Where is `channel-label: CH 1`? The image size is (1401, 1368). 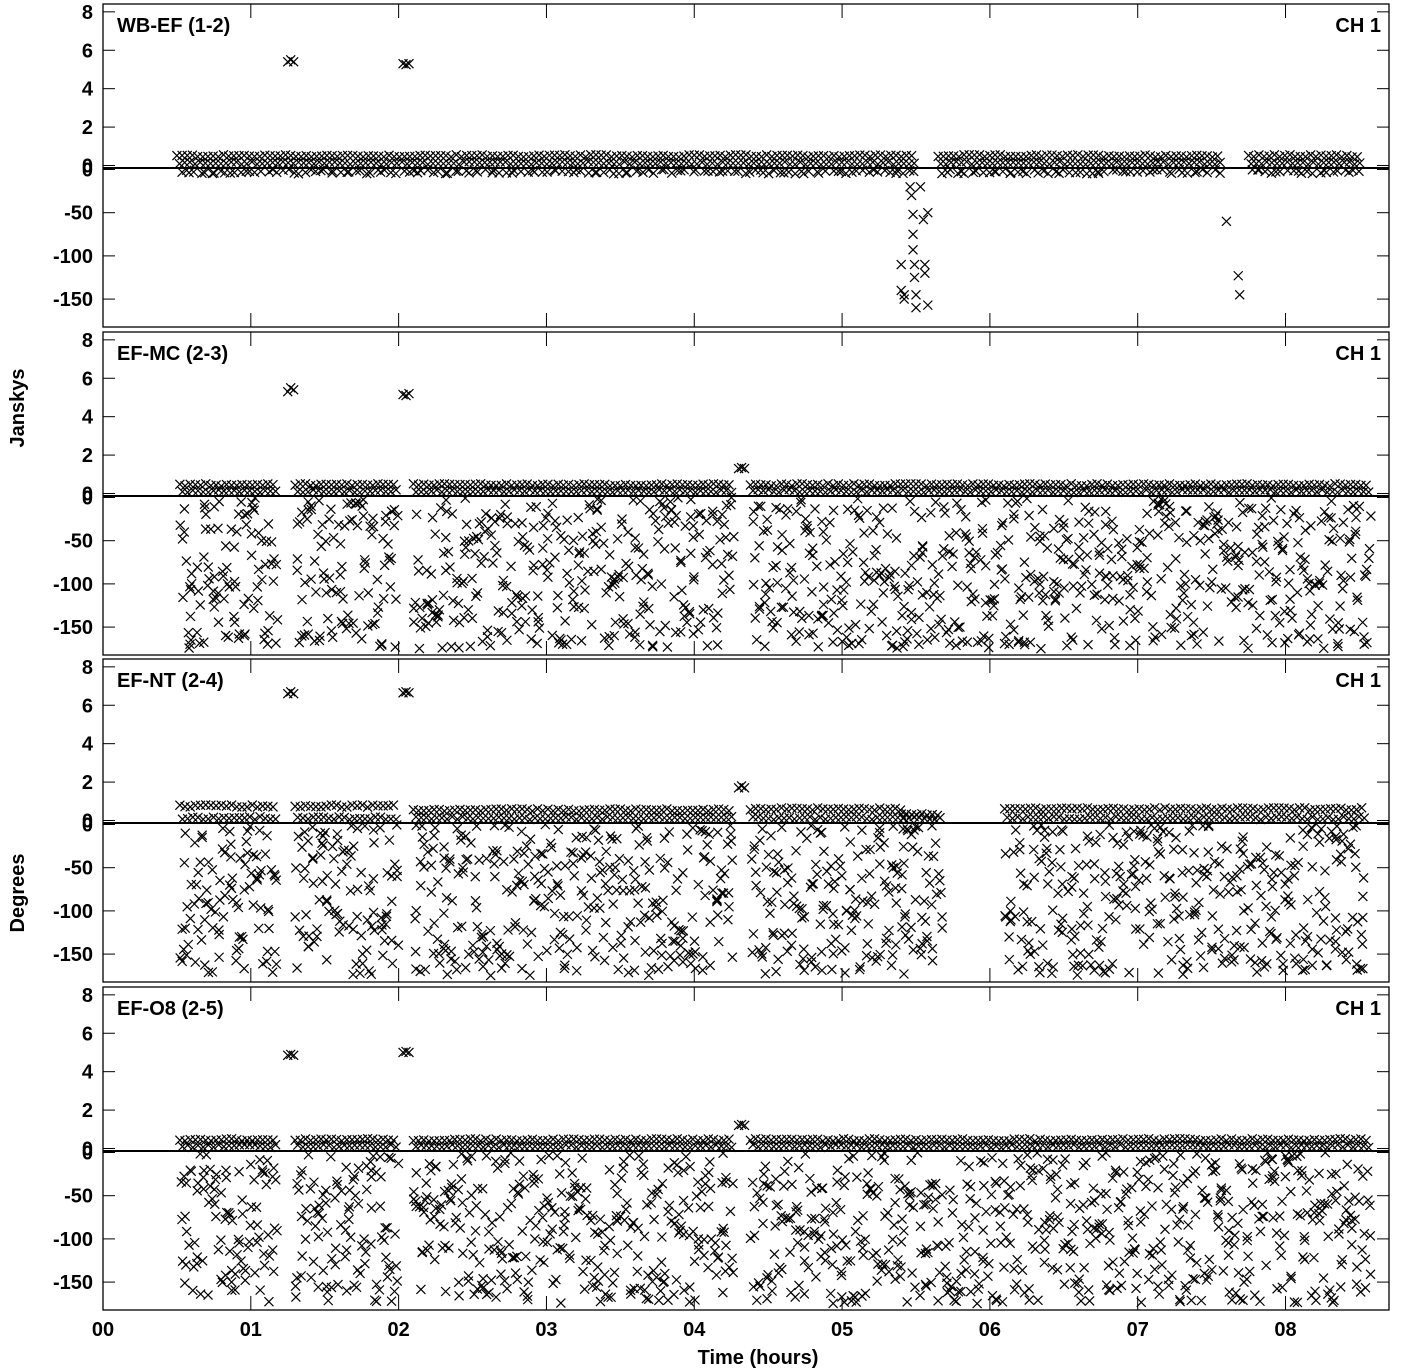 channel-label: CH 1 is located at coordinates (1358, 681).